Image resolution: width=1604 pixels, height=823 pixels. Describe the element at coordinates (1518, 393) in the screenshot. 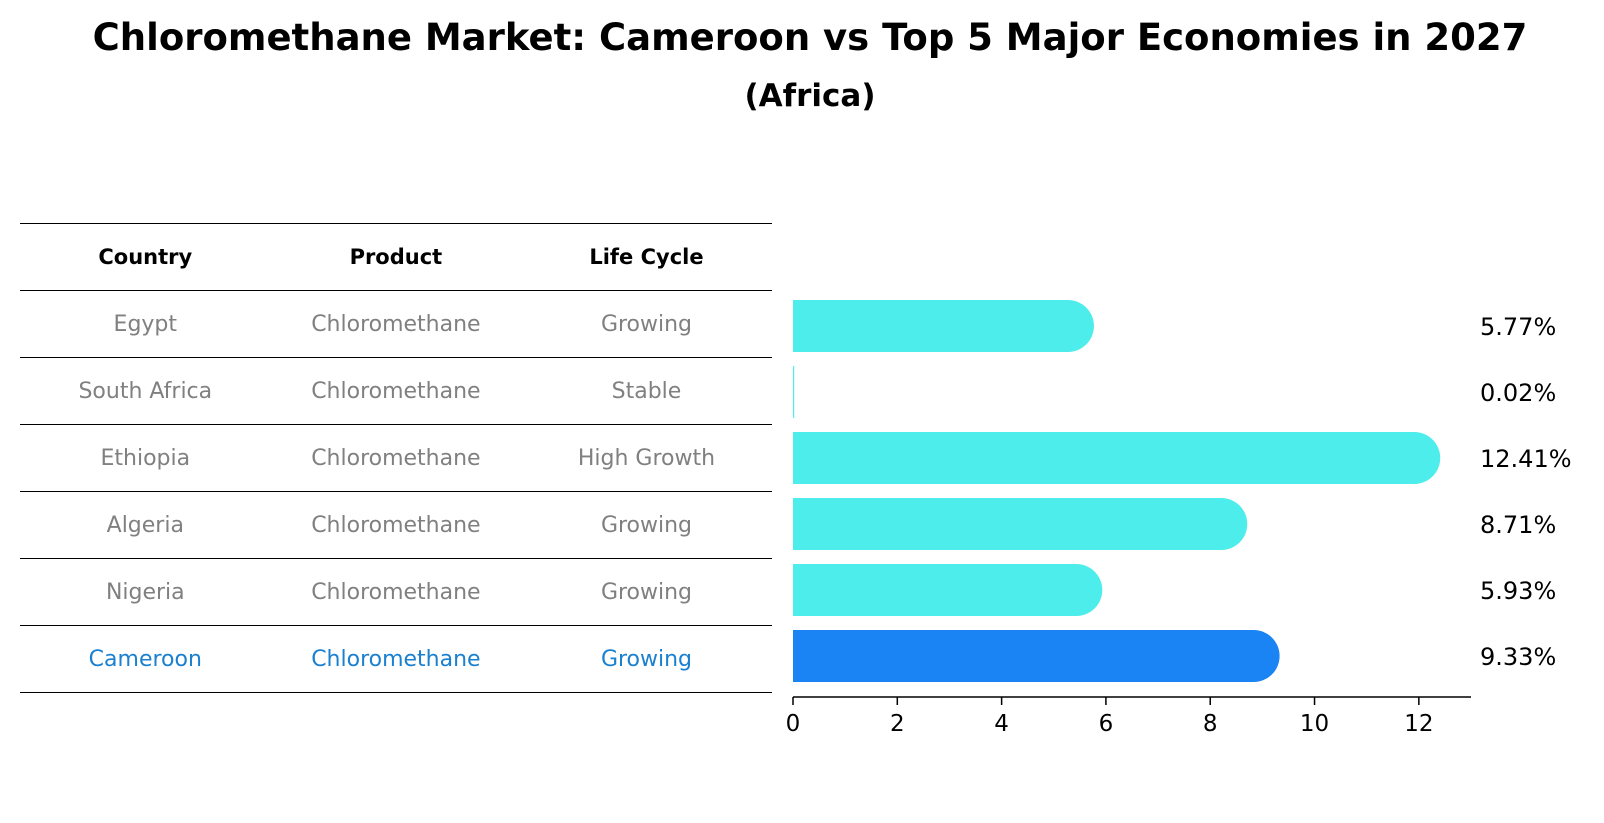

I see `data-label: 0.02%` at that location.